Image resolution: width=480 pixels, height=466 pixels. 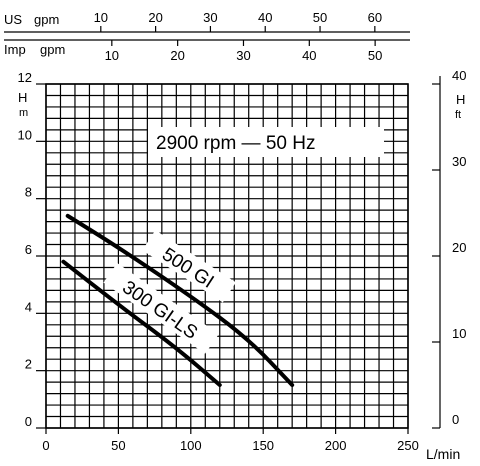 What do you see at coordinates (31, 19) in the screenshot?
I see `us-gpm-axis: US gpm` at bounding box center [31, 19].